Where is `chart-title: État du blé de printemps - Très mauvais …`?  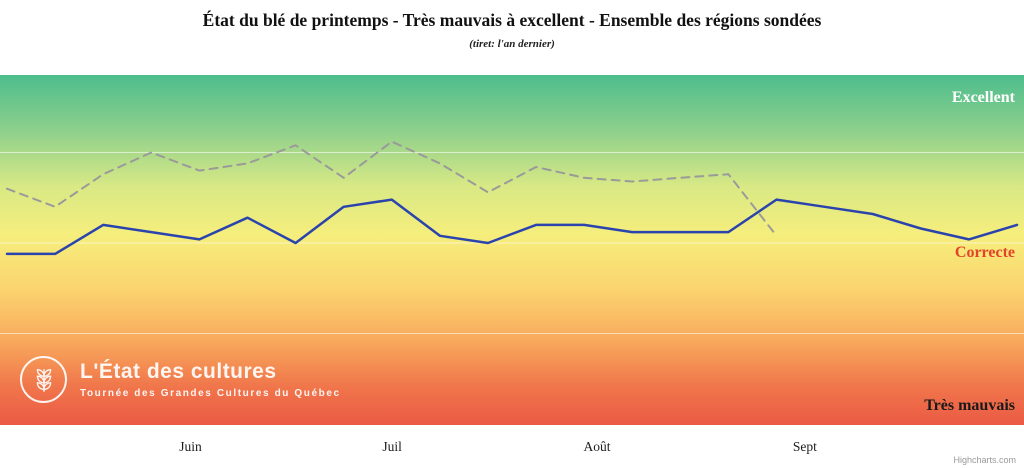 chart-title: État du blé de printemps - Très mauvais … is located at coordinates (512, 20).